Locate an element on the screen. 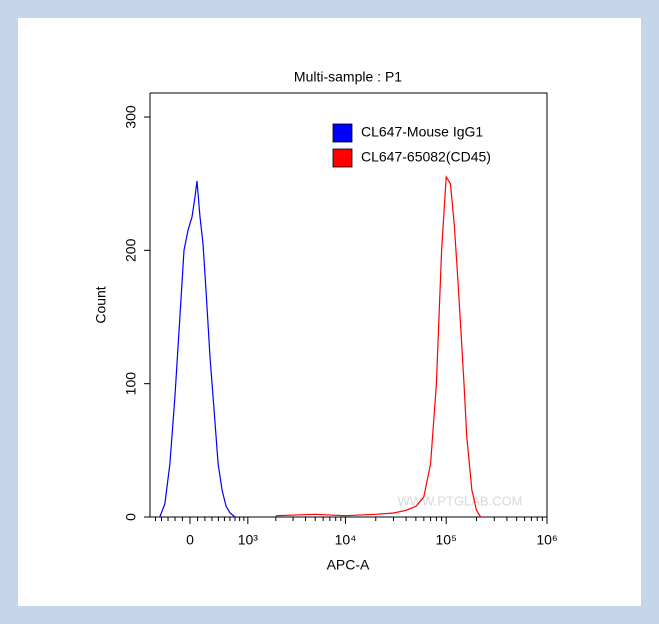  legend-label: CL647-Mouse IgG1 is located at coordinates (422, 132).